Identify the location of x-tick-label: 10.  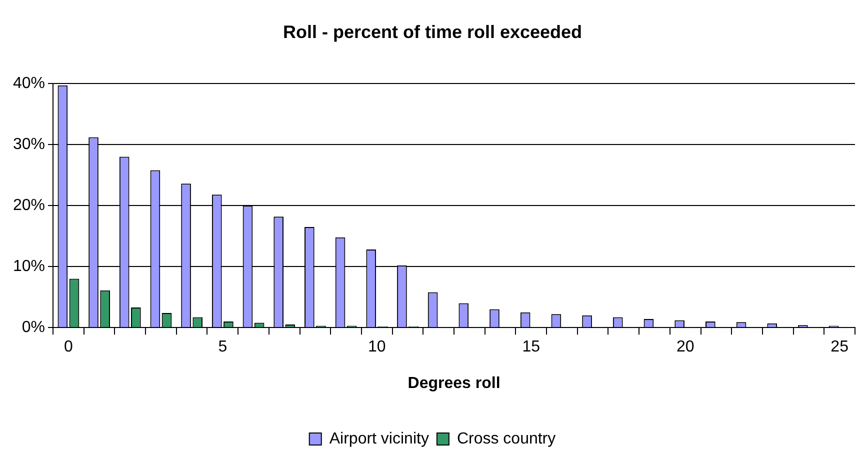
(377, 347).